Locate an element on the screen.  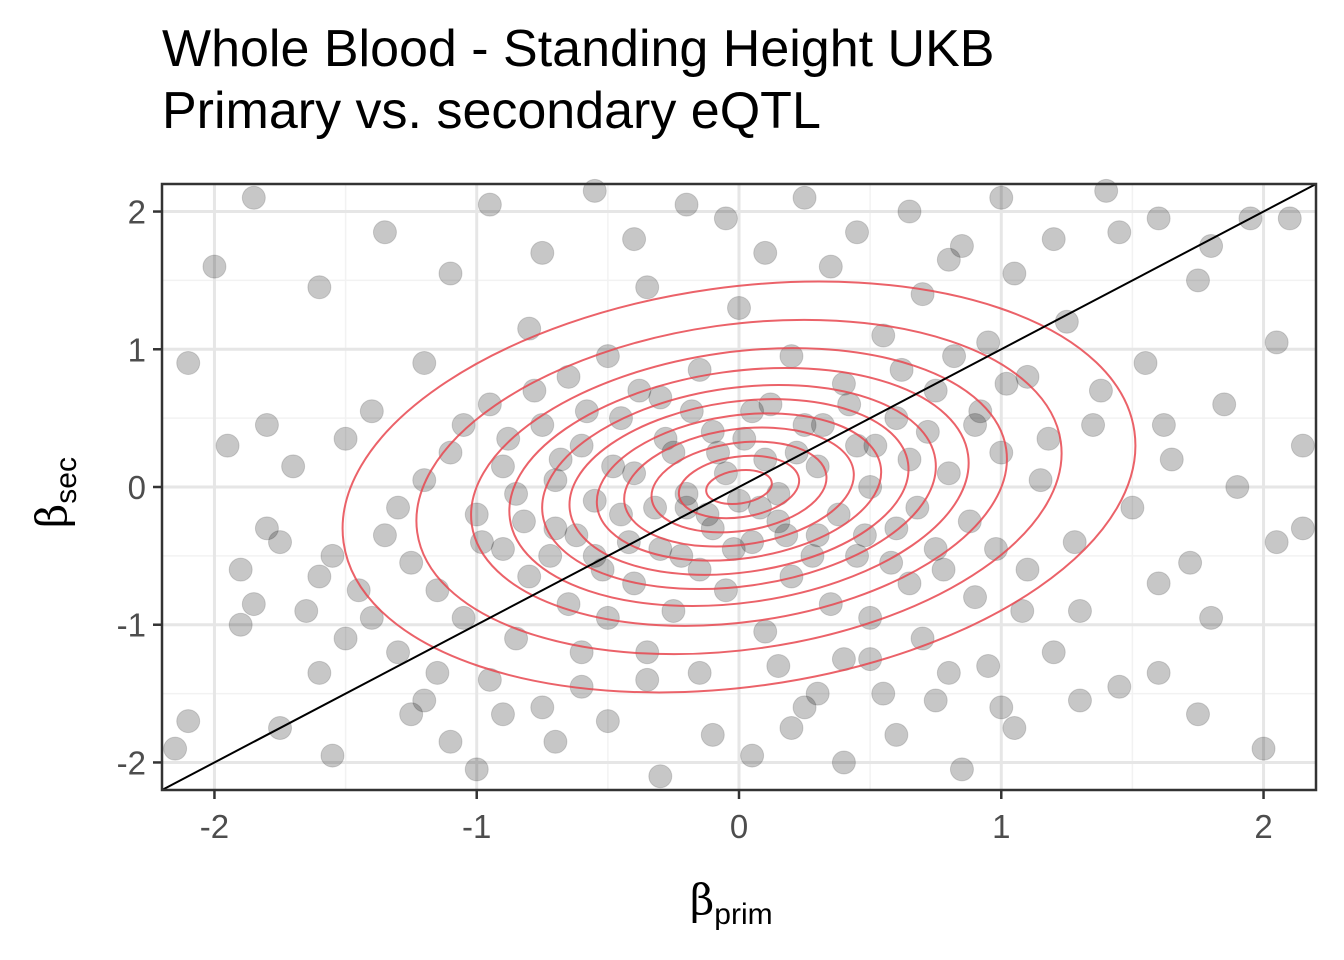
chart-title-line-2: Primary vs. secondary eQTL is located at coordinates (491, 111).